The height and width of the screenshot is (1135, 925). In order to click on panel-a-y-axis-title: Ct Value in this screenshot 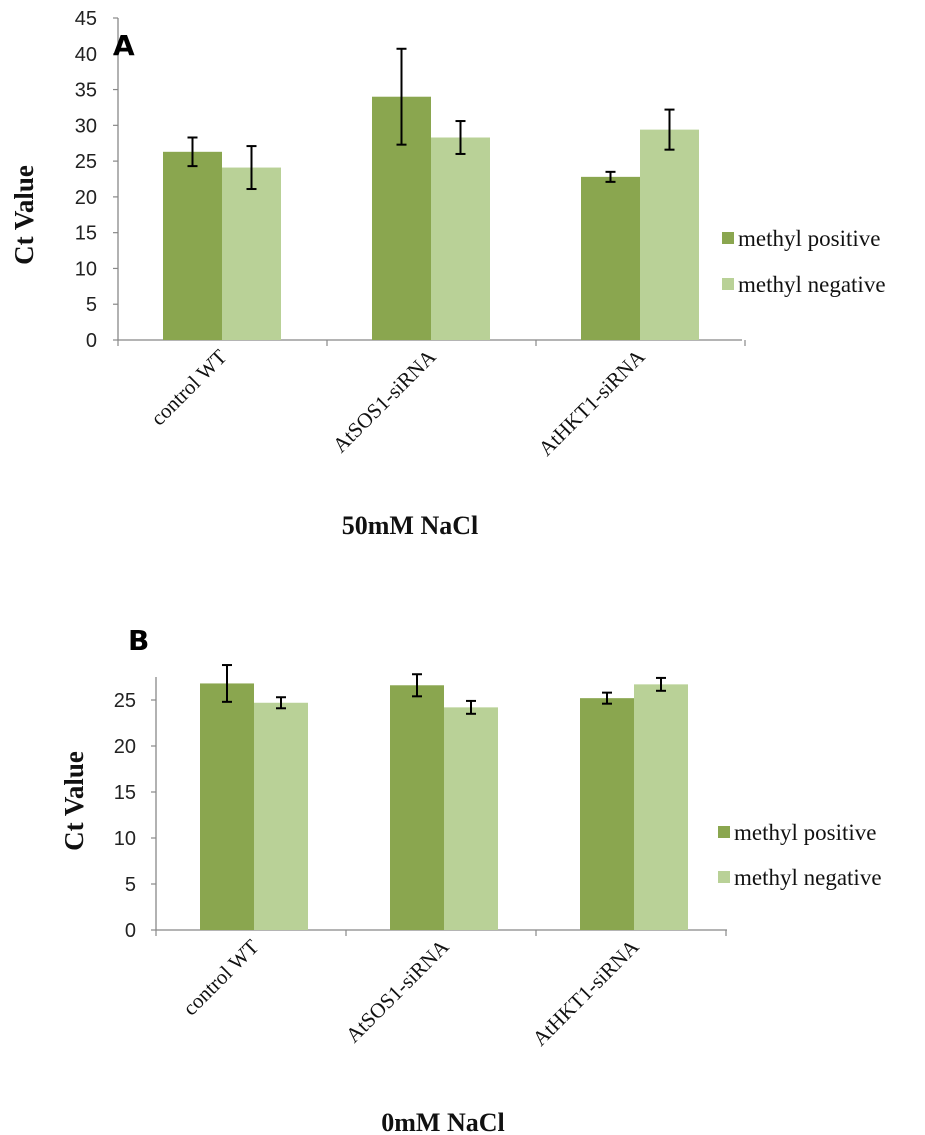, I will do `click(24, 215)`.